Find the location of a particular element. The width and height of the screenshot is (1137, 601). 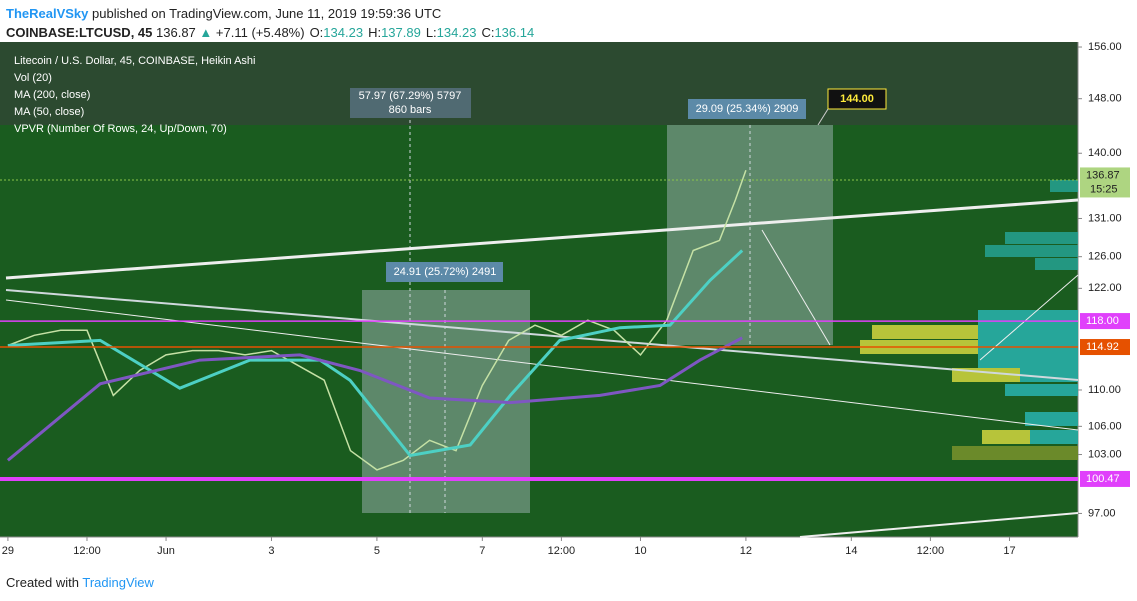

y-tick-label: 126.00 is located at coordinates (1105, 257).